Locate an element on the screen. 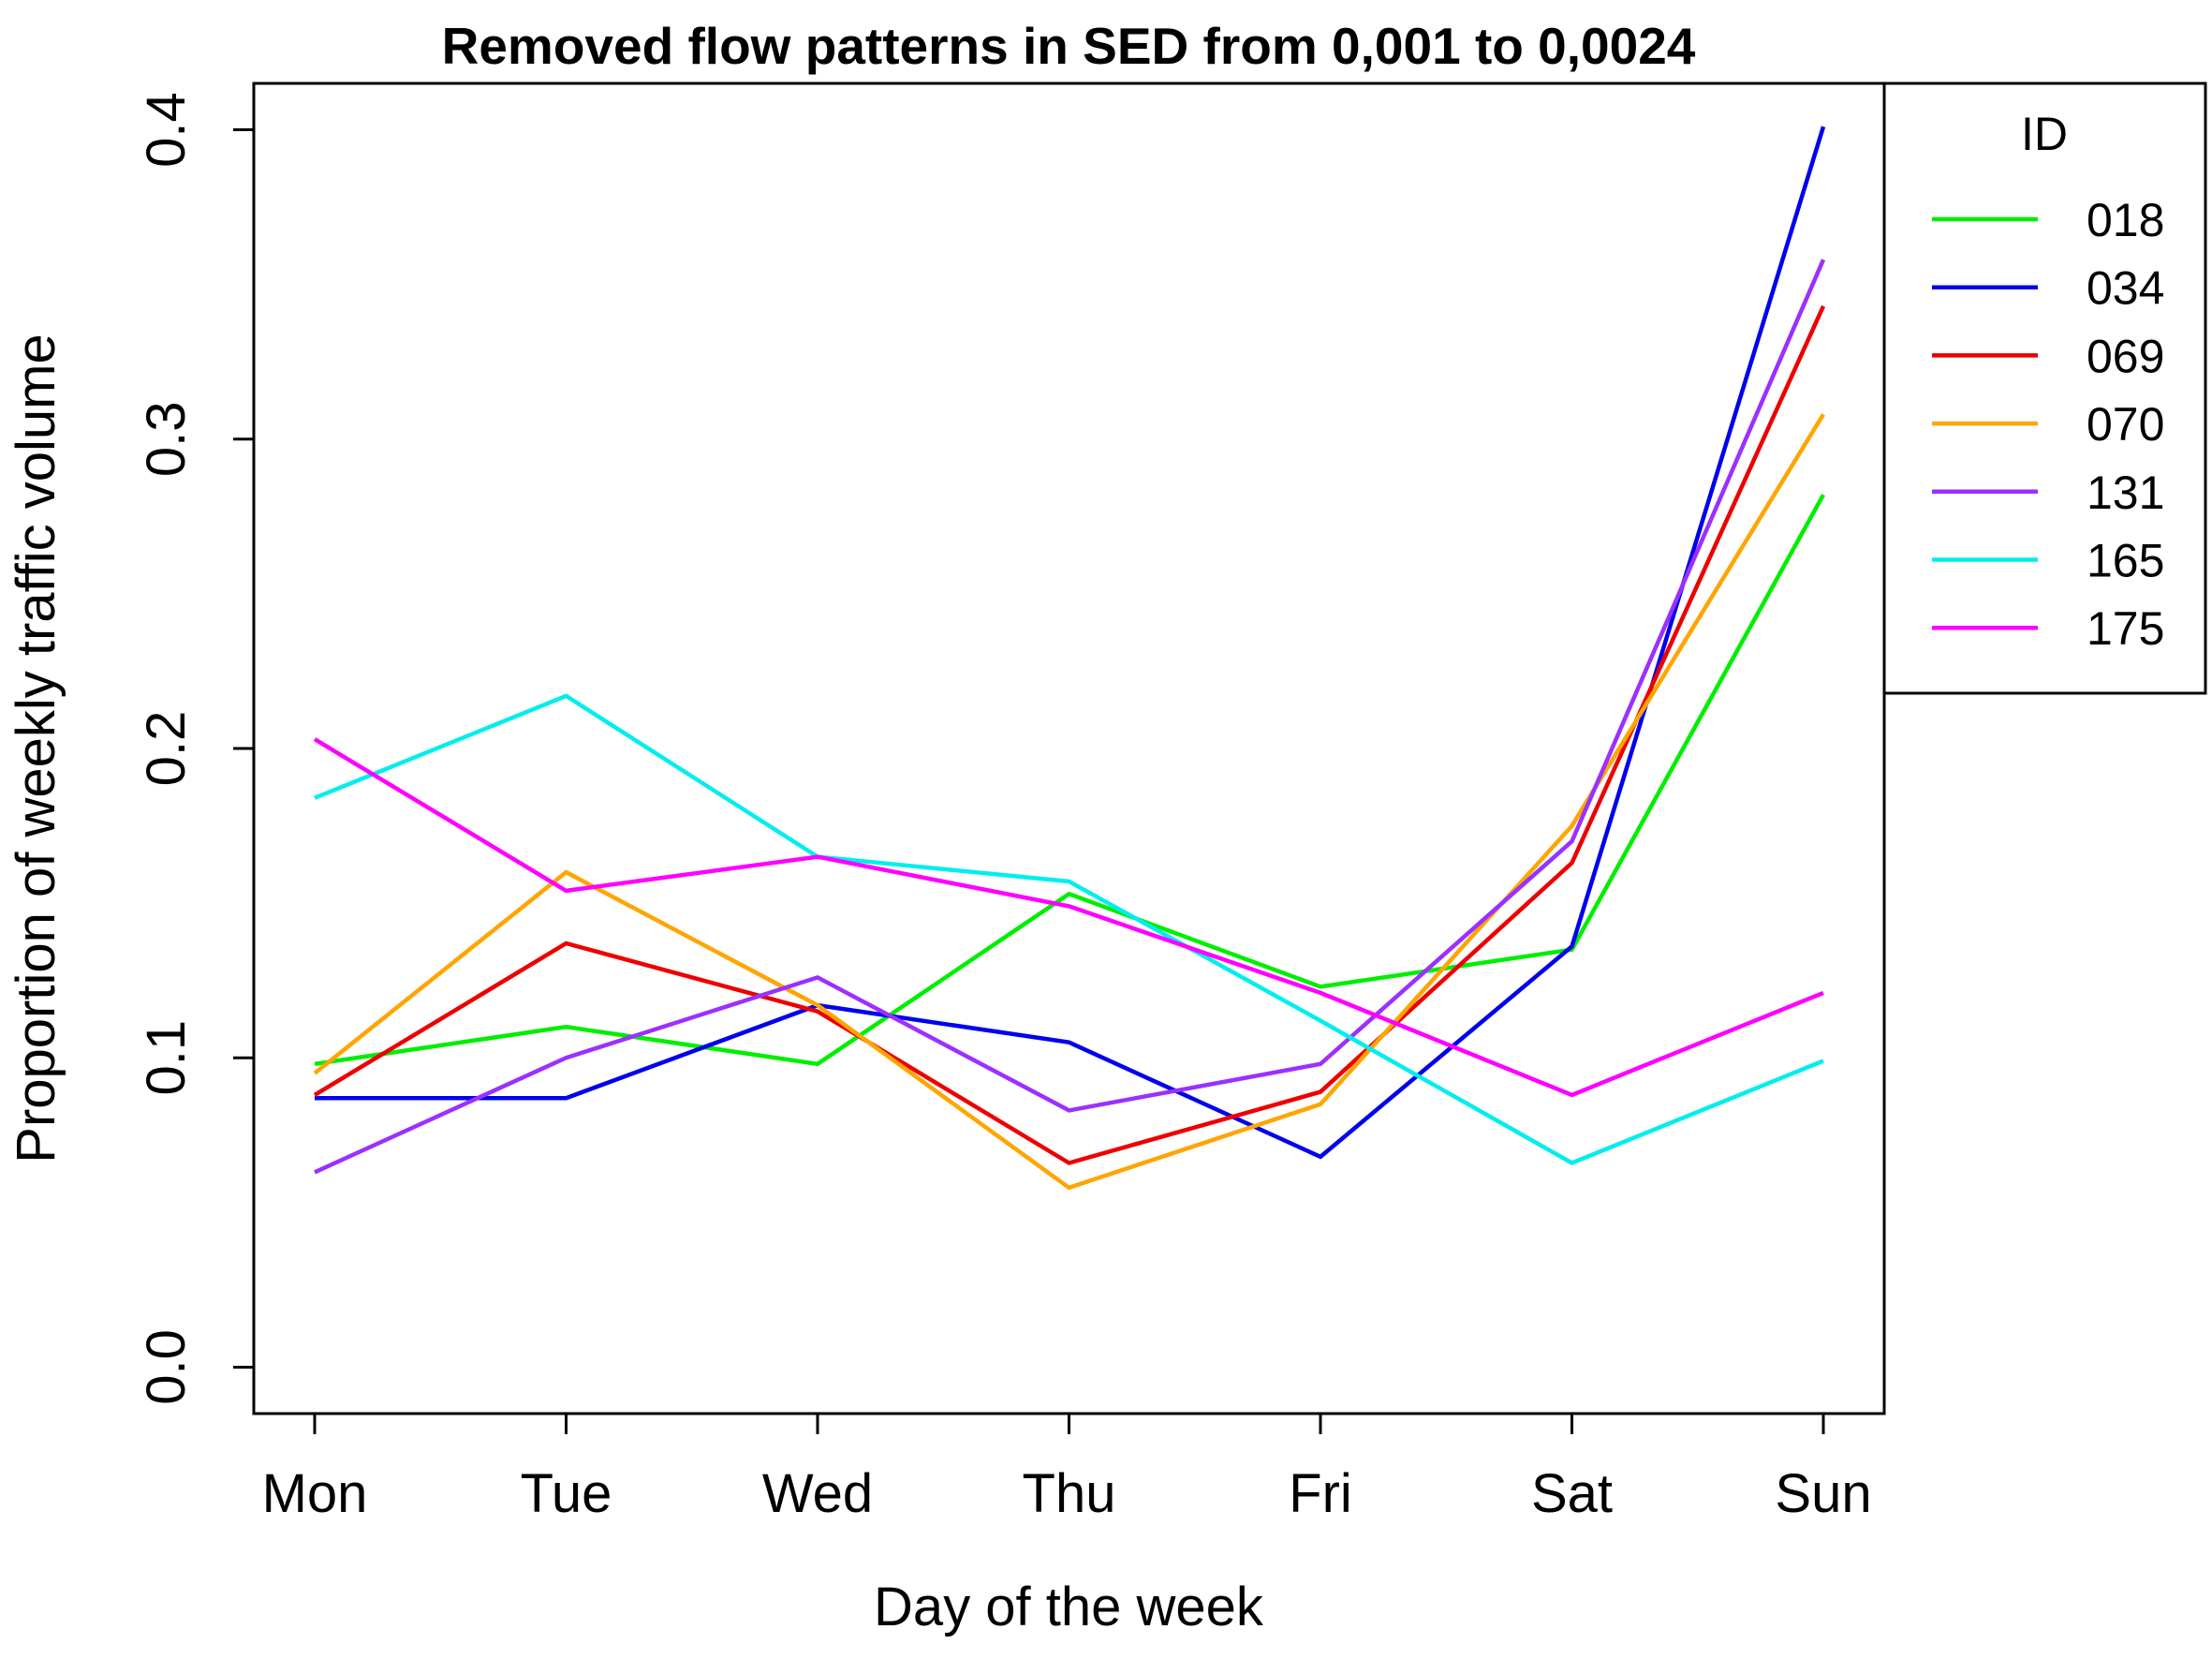 The width and height of the screenshot is (2212, 1659). y-tick-label: 0.1 is located at coordinates (166, 1058).